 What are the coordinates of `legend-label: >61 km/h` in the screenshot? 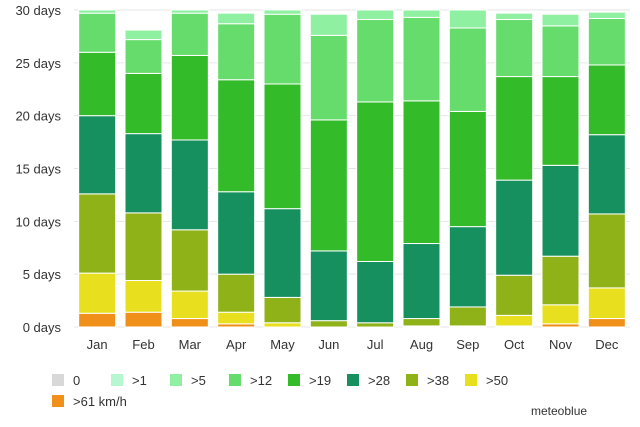 It's located at (100, 401).